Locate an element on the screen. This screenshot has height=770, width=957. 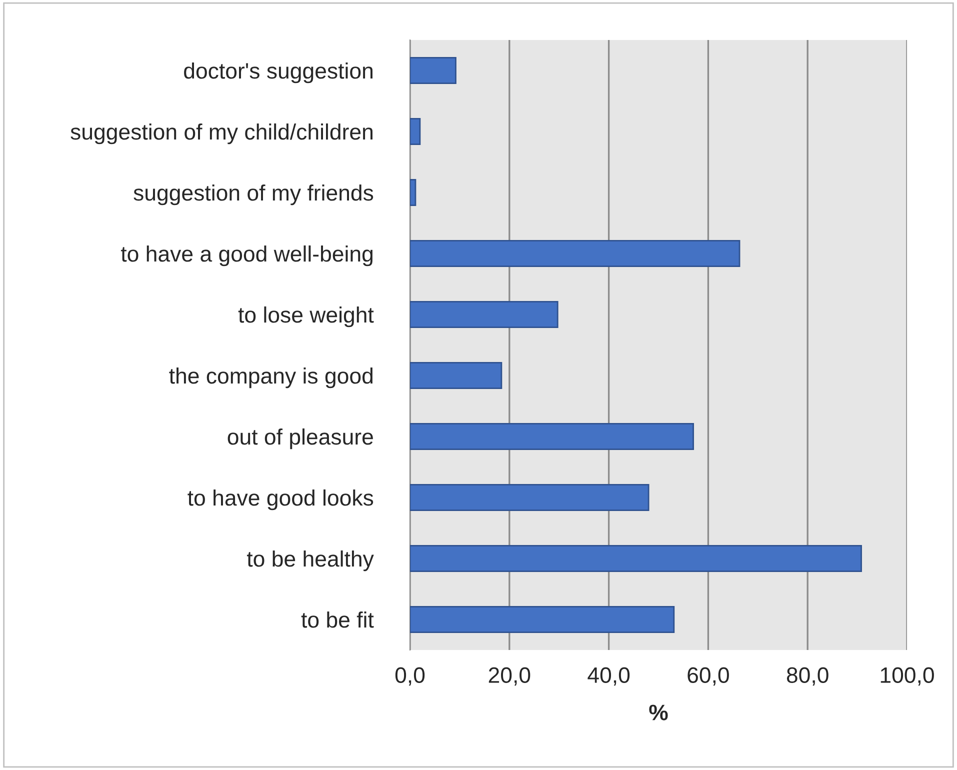
y-tick-label: to be healthy is located at coordinates (310, 561).